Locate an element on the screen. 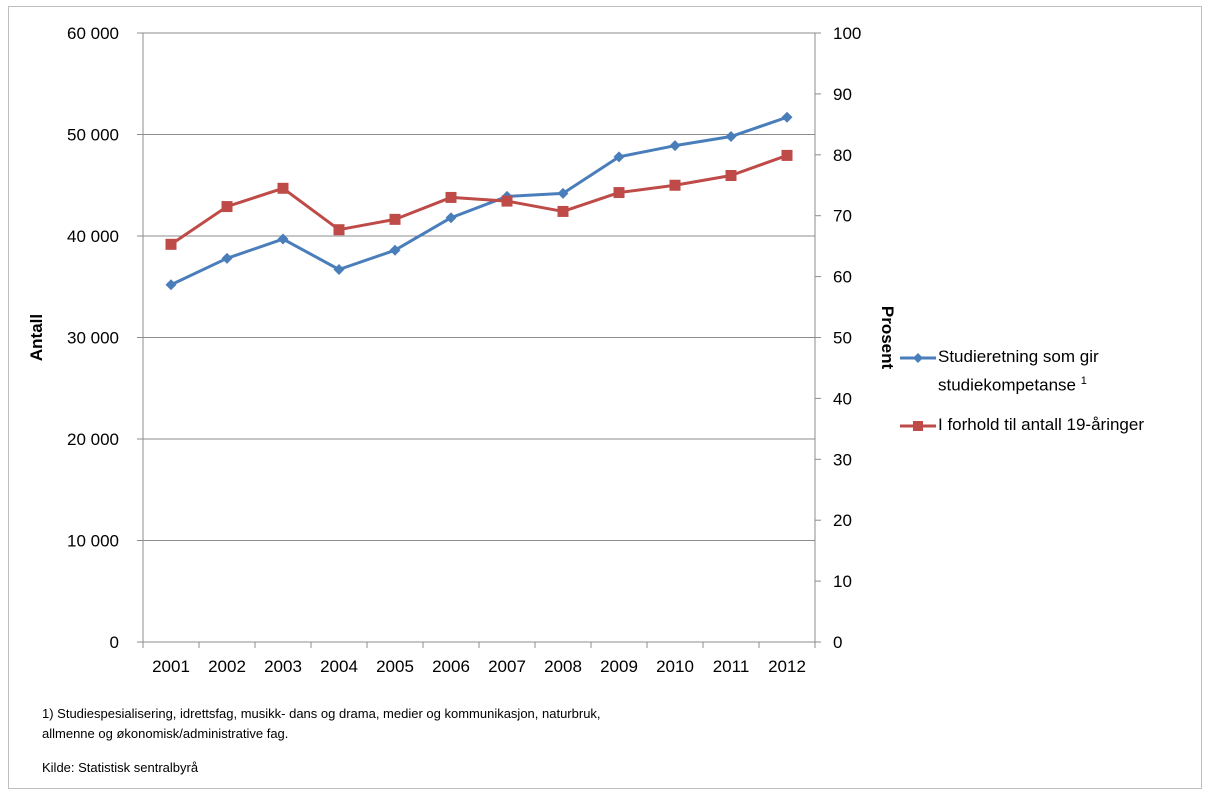 This screenshot has width=1205, height=792. legend-label-series-2: I forhold til antall 19-åringer is located at coordinates (1041, 424).